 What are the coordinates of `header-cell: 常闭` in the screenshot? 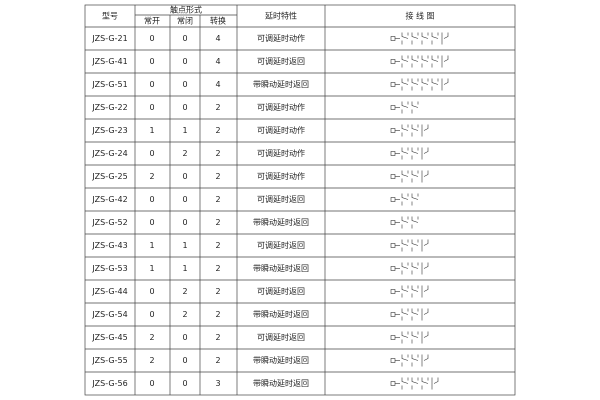 It's located at (185, 21).